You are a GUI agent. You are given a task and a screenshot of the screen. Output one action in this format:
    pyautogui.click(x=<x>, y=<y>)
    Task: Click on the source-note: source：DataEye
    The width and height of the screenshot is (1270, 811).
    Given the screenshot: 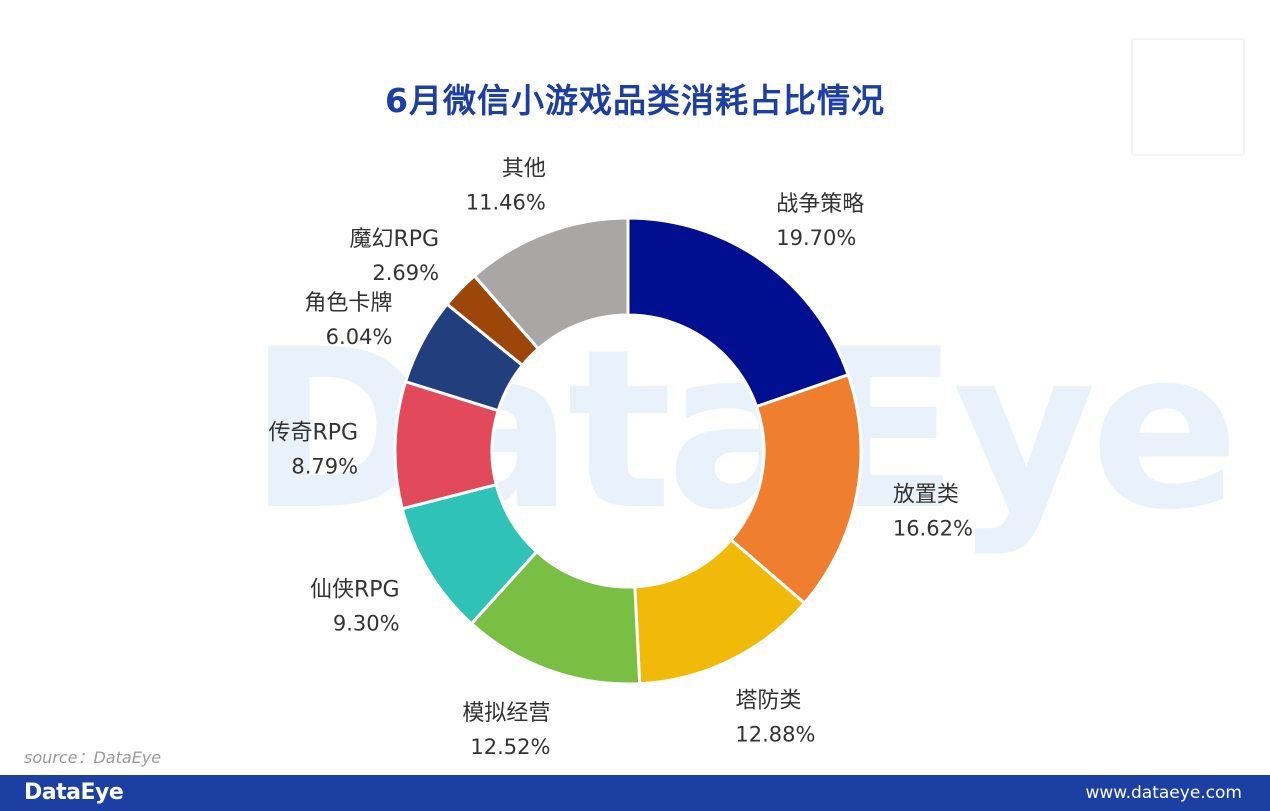 What is the action you would take?
    pyautogui.click(x=93, y=757)
    